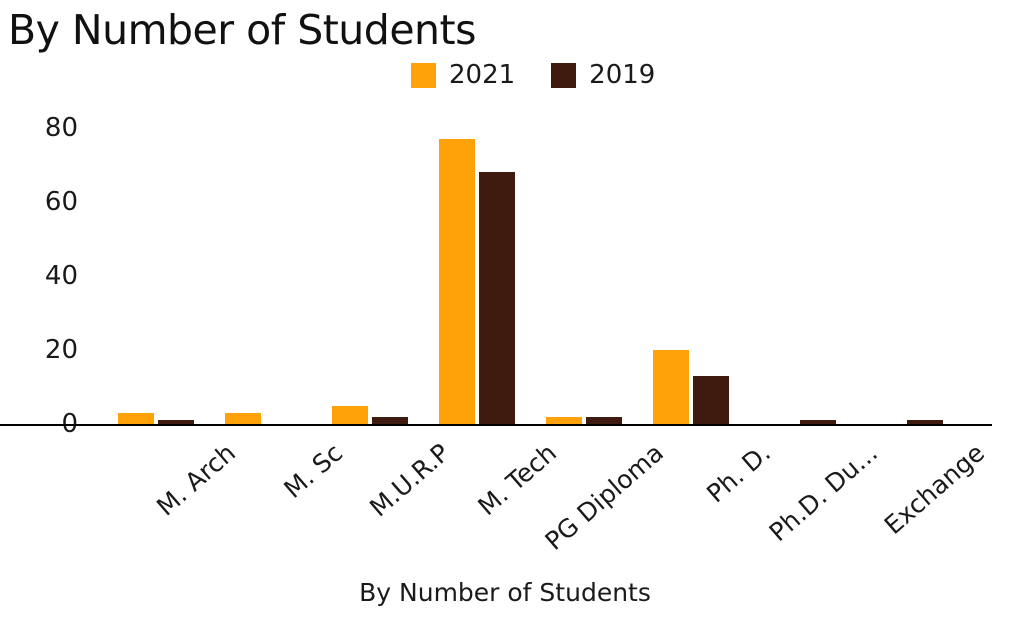 The width and height of the screenshot is (1010, 622). Describe the element at coordinates (564, 420) in the screenshot. I see `bar-2021-pg-diploma` at that location.